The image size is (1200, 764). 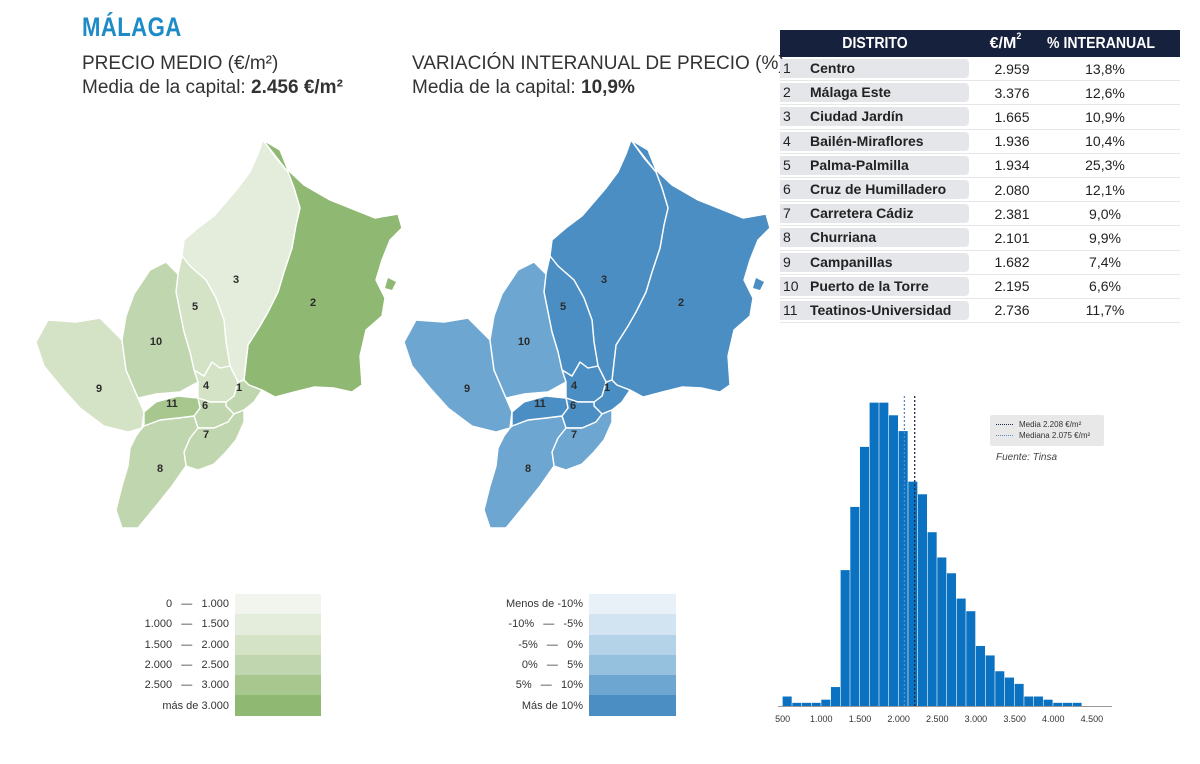 What do you see at coordinates (889, 69) in the screenshot?
I see `district-name: Centro` at bounding box center [889, 69].